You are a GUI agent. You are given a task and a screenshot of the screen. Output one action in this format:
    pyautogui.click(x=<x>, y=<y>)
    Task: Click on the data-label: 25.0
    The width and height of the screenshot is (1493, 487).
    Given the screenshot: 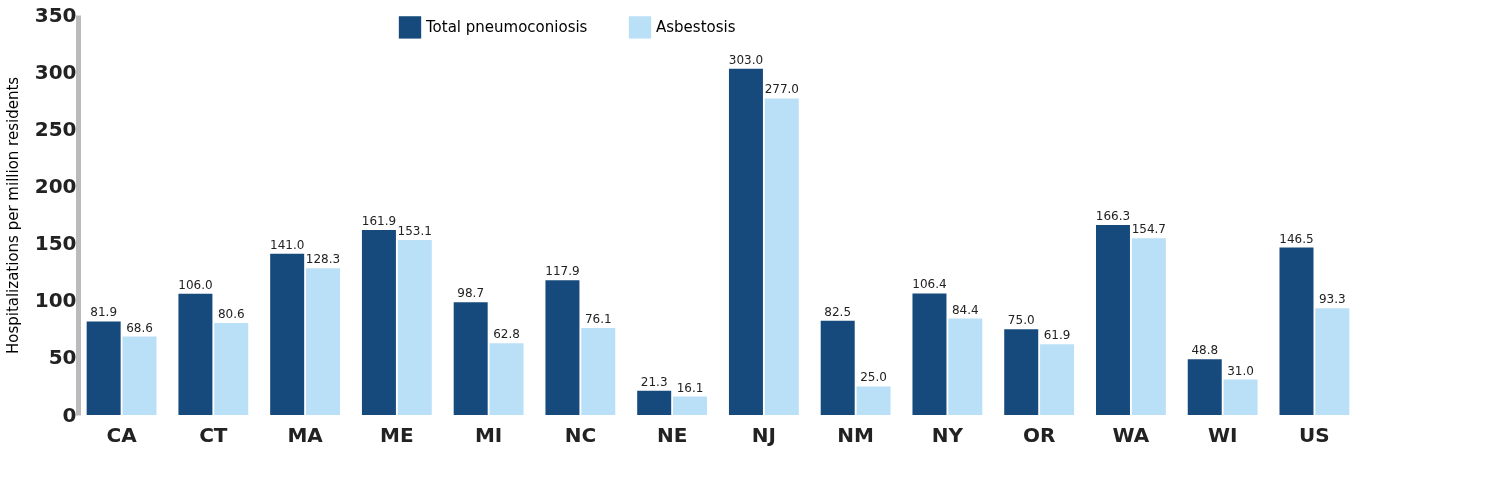 What is the action you would take?
    pyautogui.click(x=873, y=377)
    